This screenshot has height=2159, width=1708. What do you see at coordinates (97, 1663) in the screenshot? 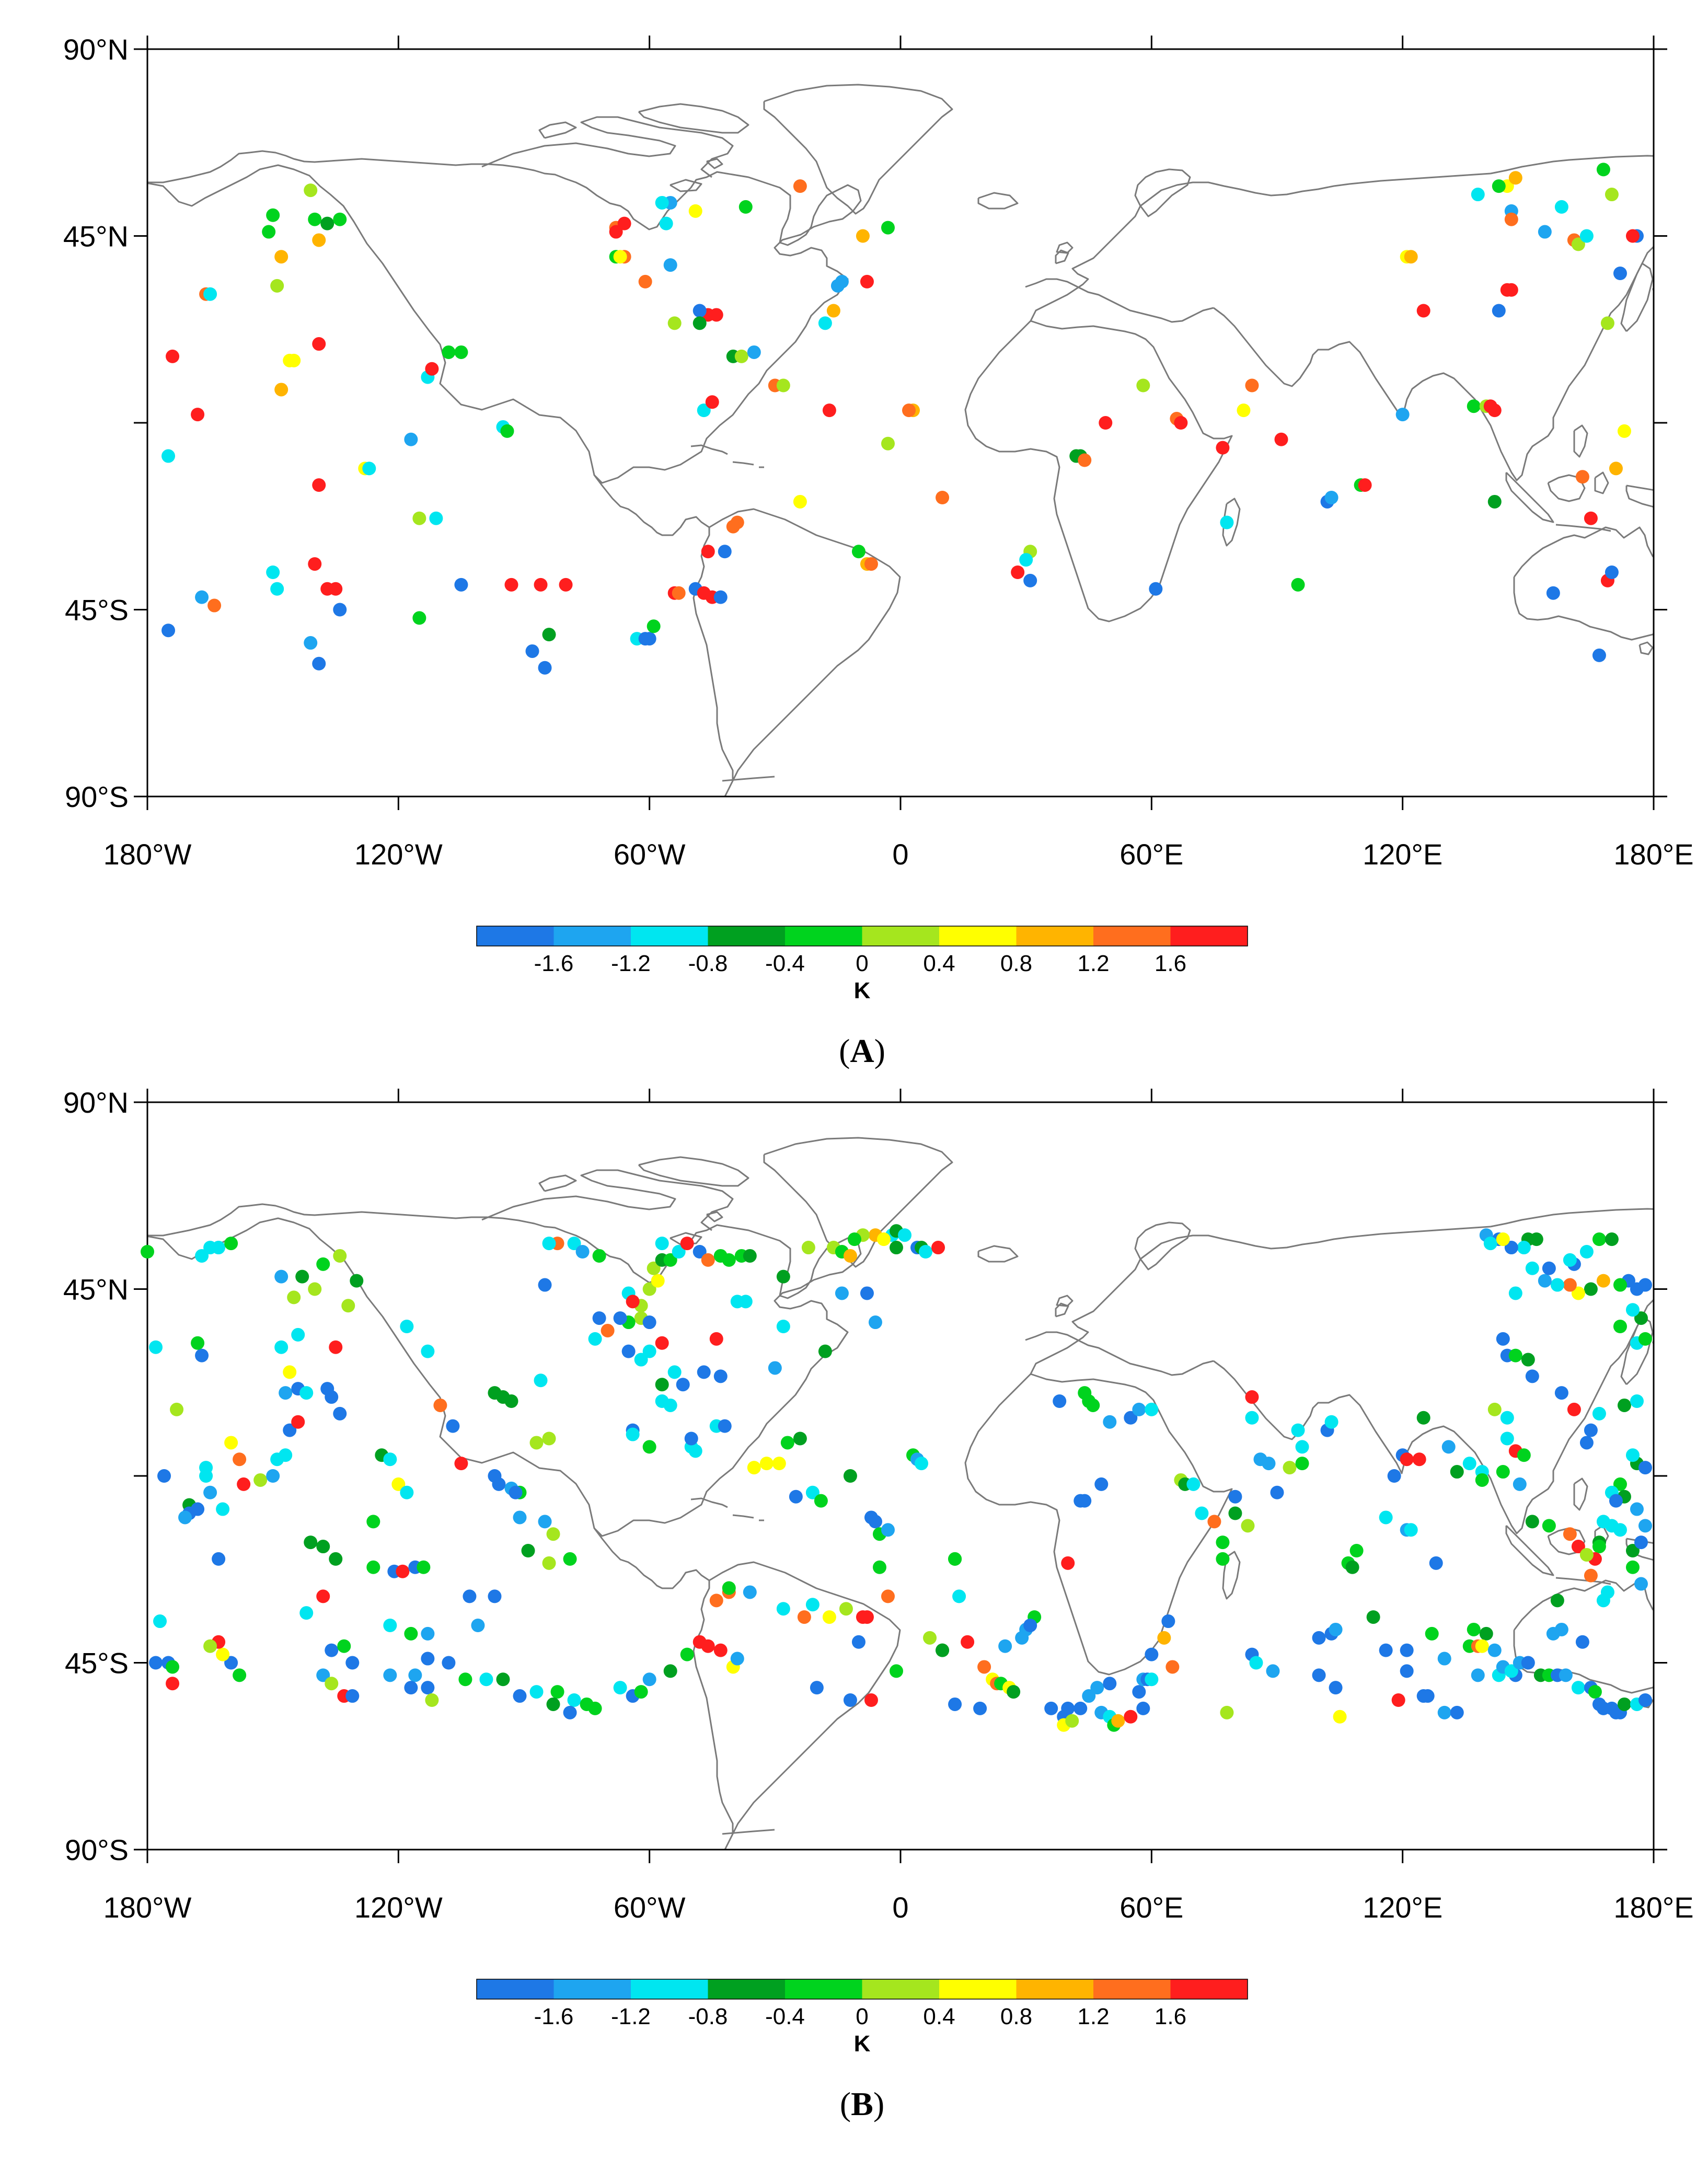
I see `lat-label: 45°S` at bounding box center [97, 1663].